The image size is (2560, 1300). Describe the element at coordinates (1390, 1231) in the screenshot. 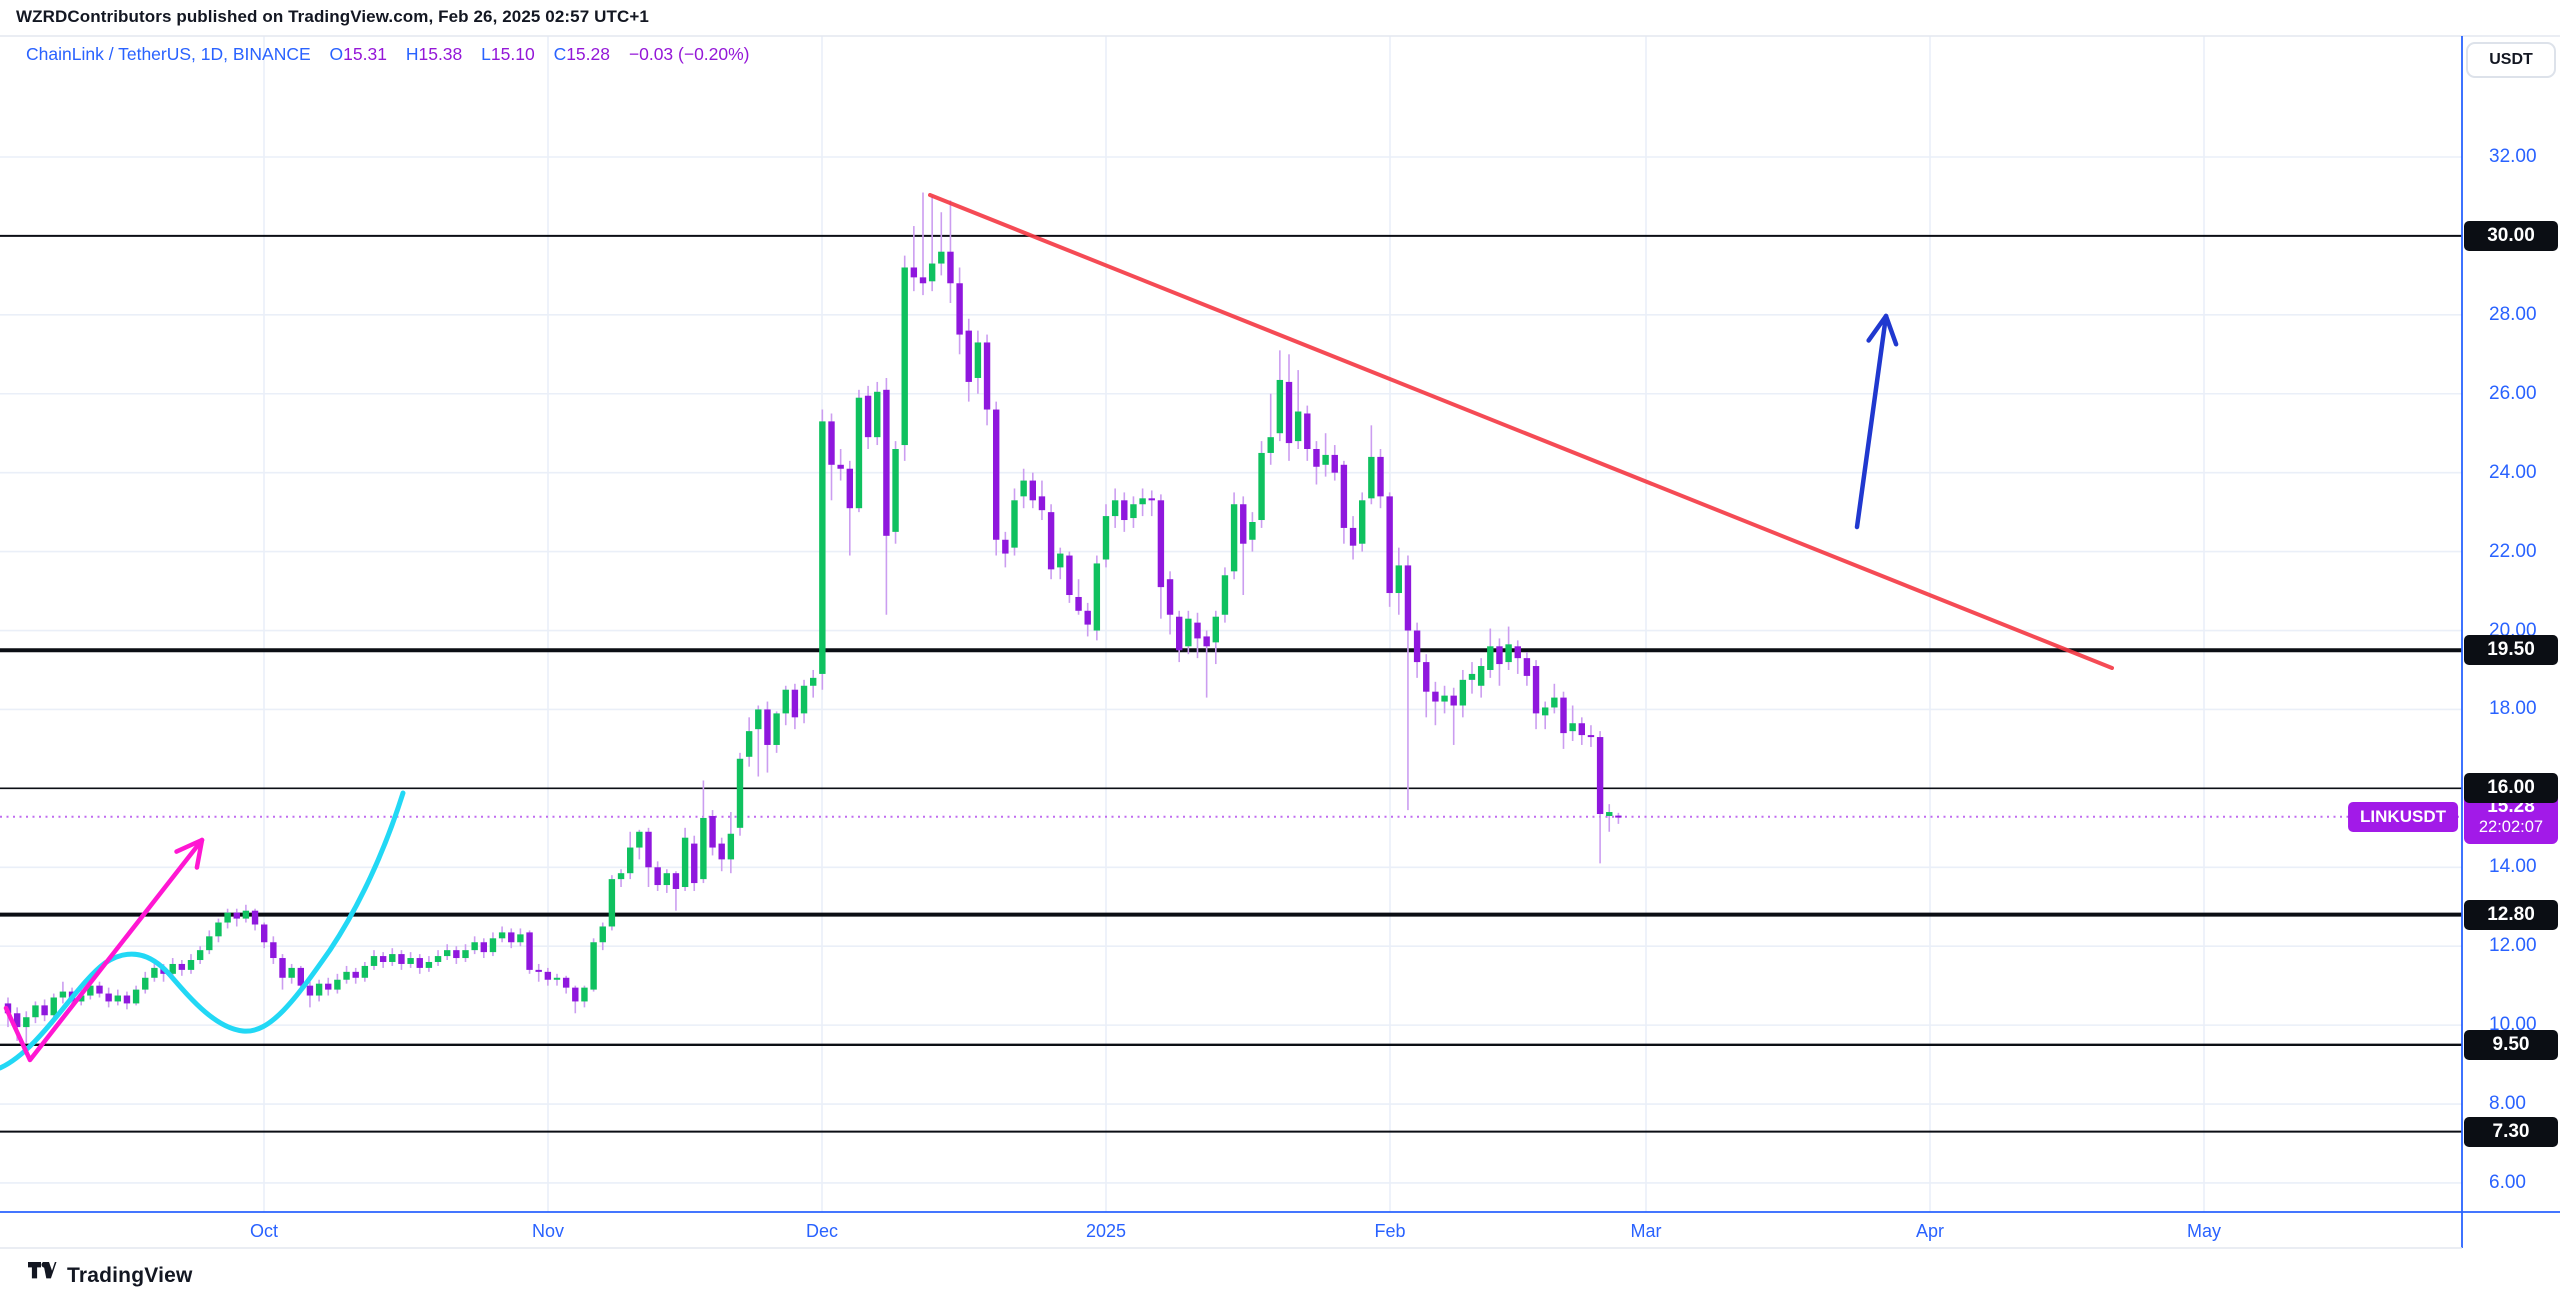

I see `time-axis-label-feb: Feb` at that location.